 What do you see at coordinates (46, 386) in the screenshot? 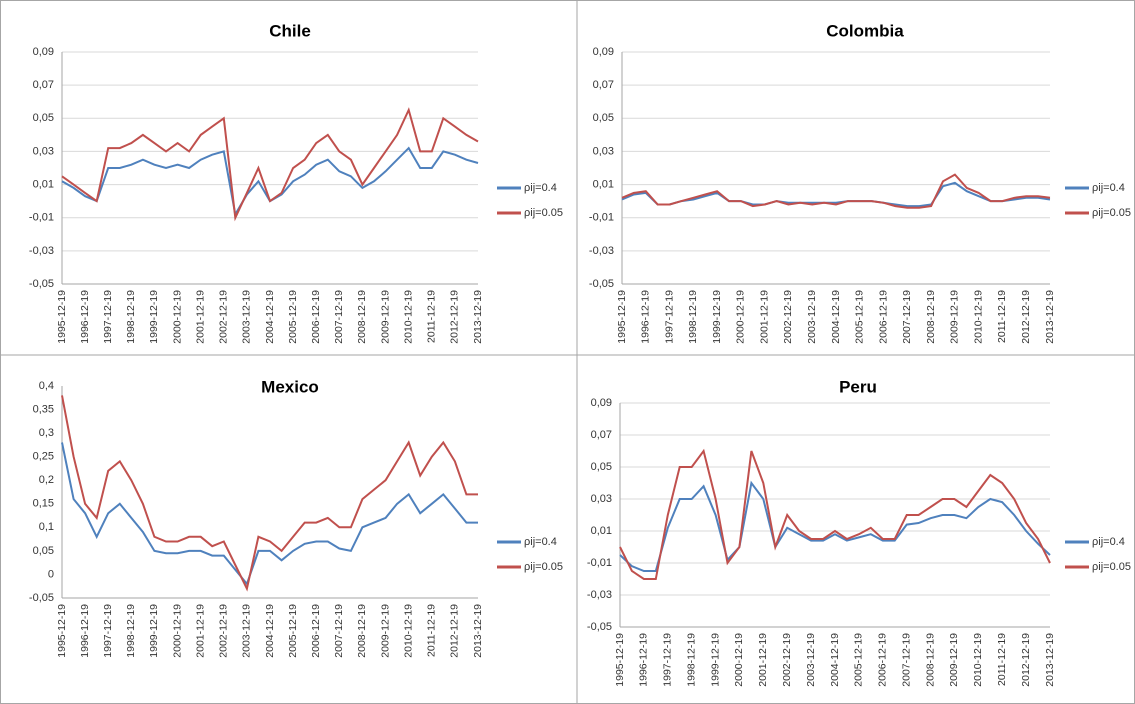
I see `y-tick-label: 0,4` at bounding box center [46, 386].